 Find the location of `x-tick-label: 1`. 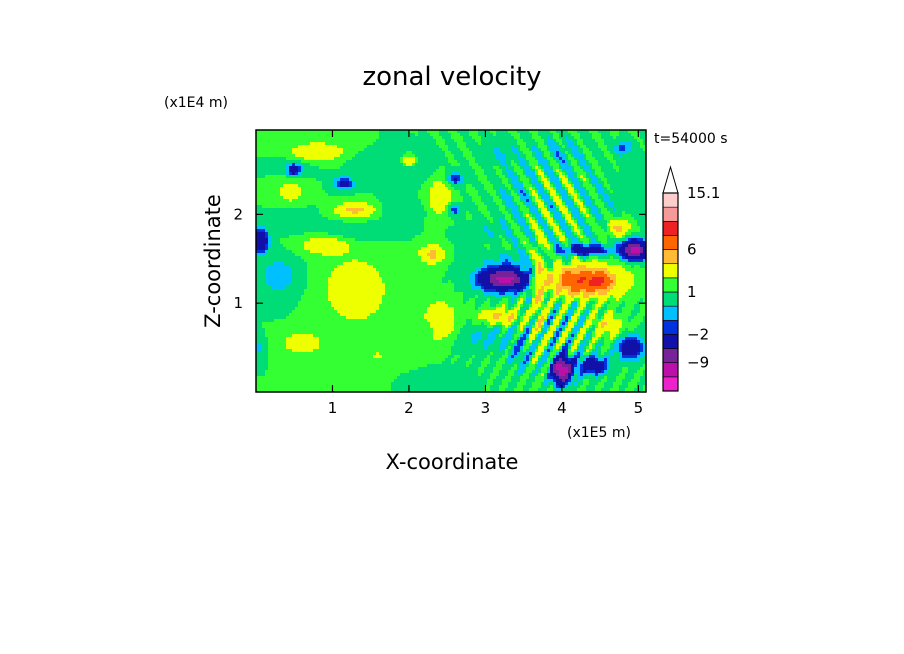

x-tick-label: 1 is located at coordinates (333, 408).